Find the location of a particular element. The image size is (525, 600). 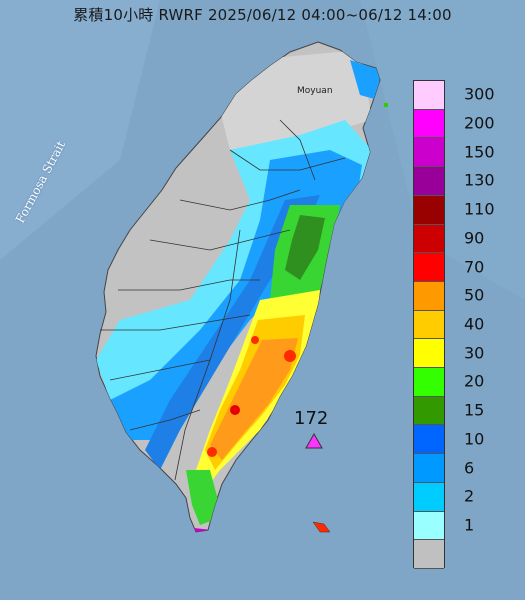

legend-label: 150 is located at coordinates (479, 152).